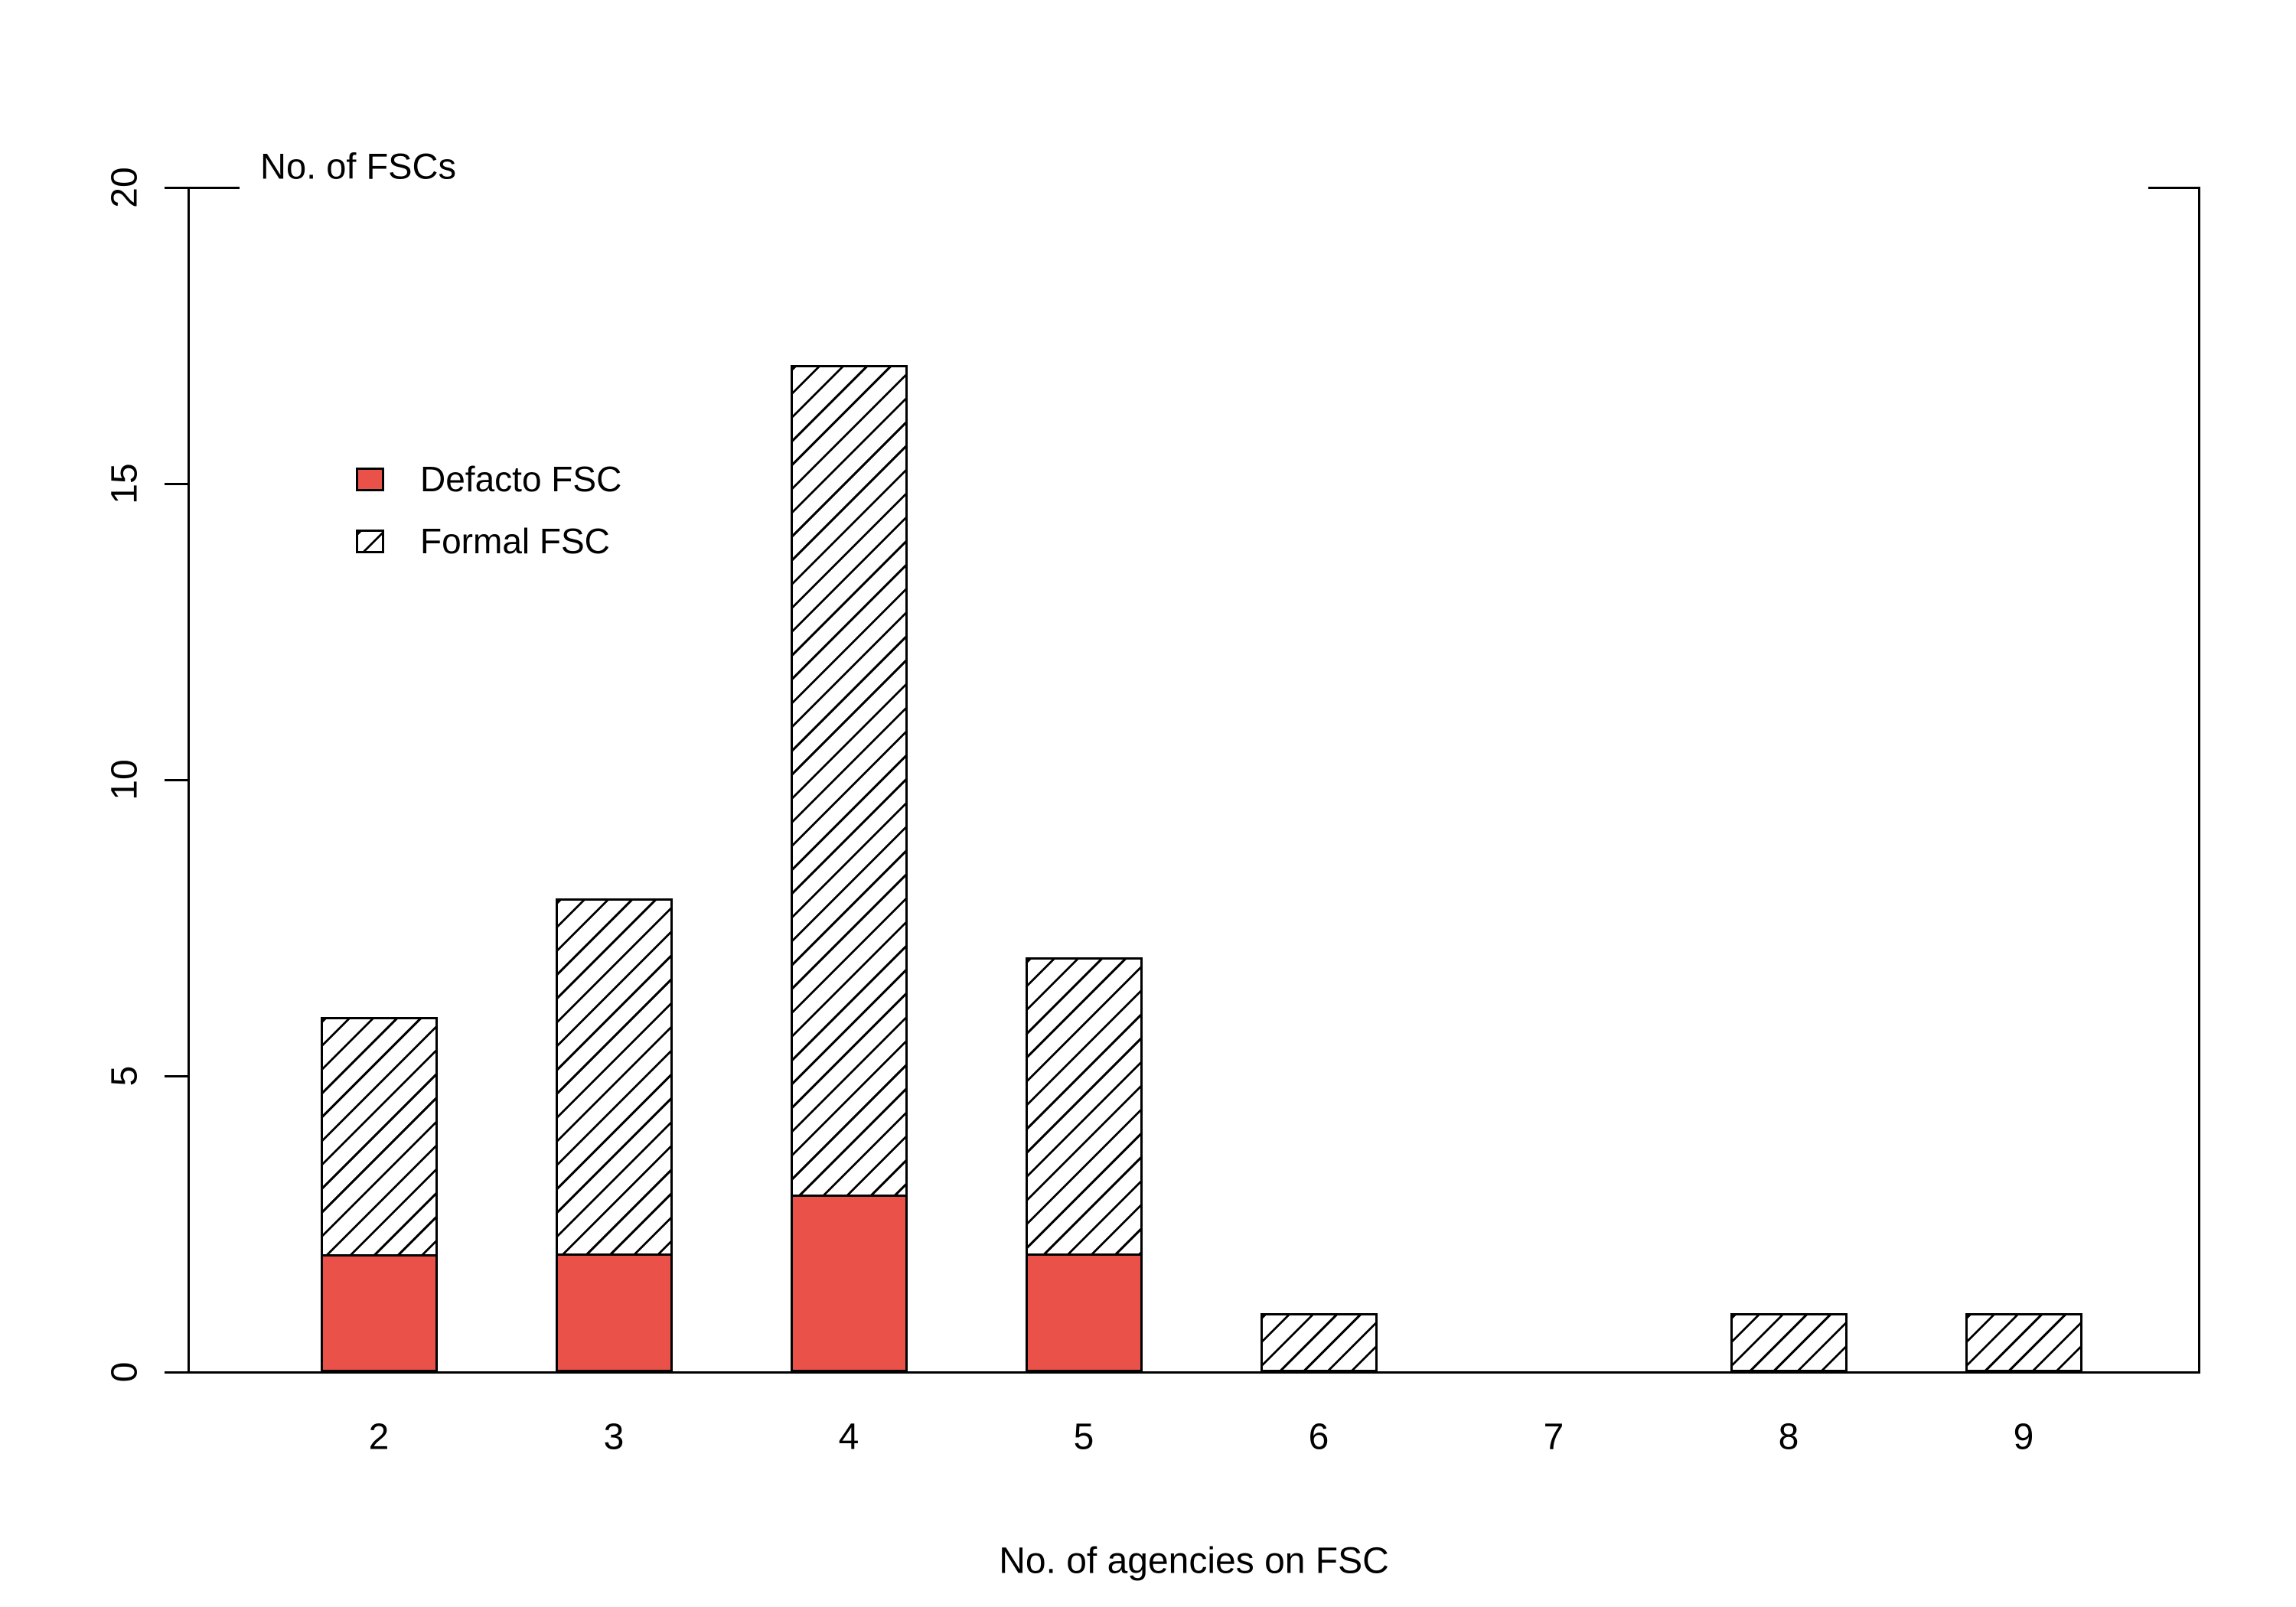 Image resolution: width=2296 pixels, height=1607 pixels. Describe the element at coordinates (1318, 1437) in the screenshot. I see `x-tick-label: 6` at that location.